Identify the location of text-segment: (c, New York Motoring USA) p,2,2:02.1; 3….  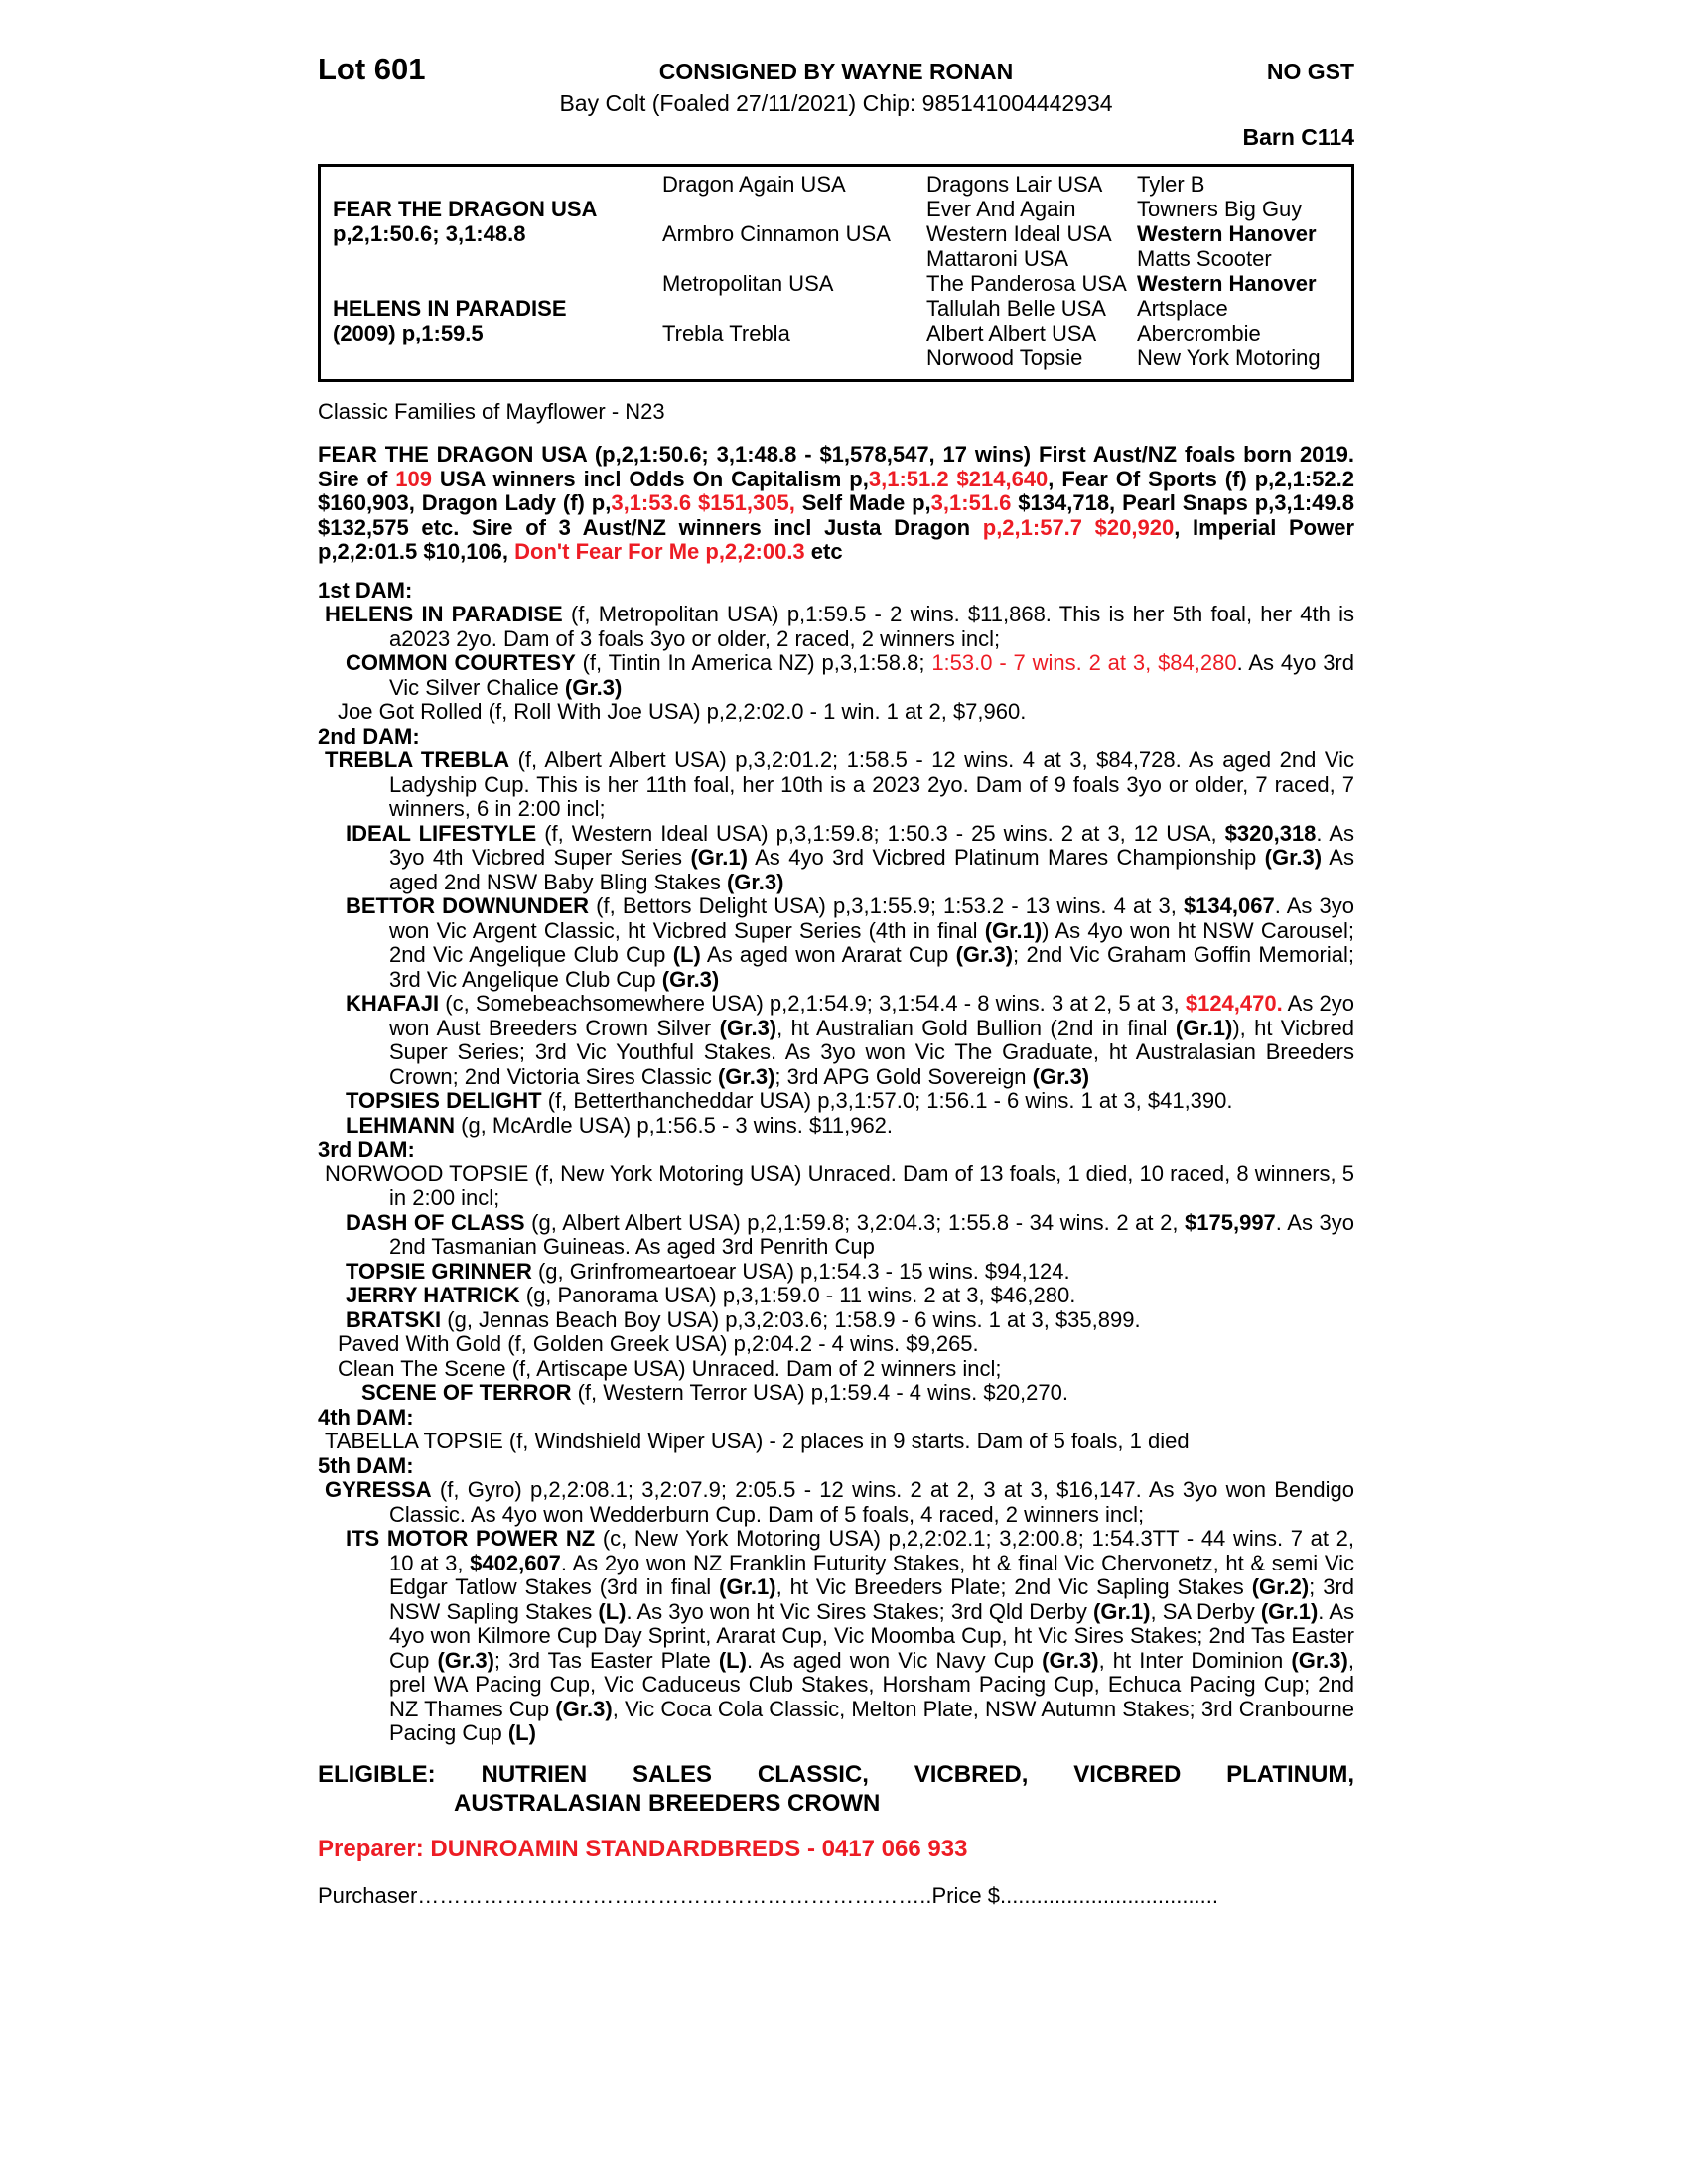
(872, 1550).